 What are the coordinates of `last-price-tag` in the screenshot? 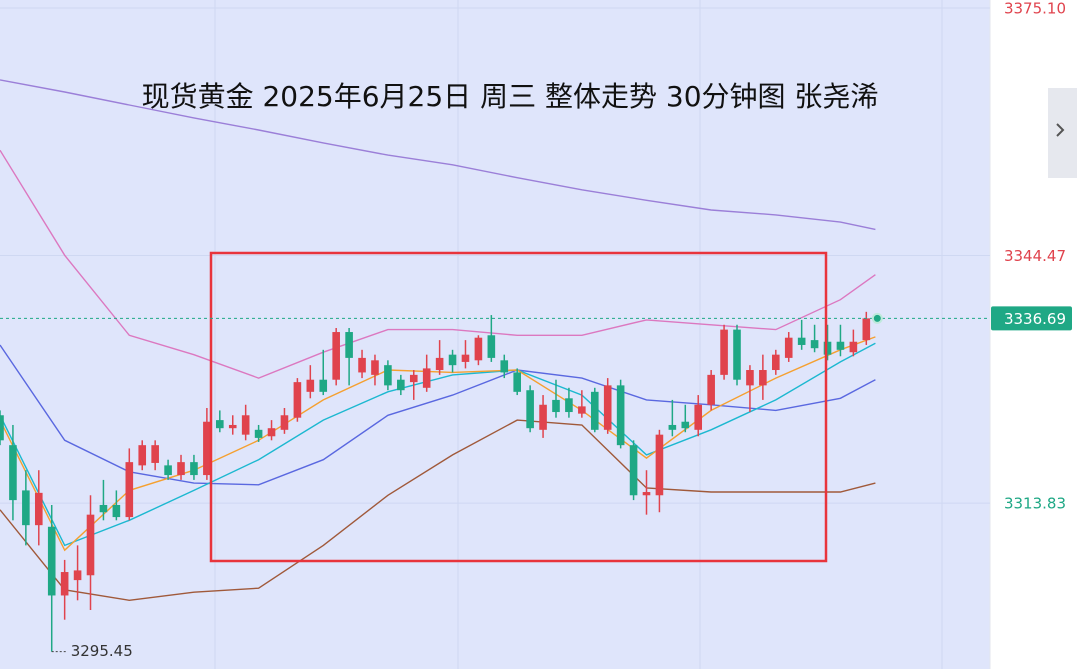 It's located at (1031, 318).